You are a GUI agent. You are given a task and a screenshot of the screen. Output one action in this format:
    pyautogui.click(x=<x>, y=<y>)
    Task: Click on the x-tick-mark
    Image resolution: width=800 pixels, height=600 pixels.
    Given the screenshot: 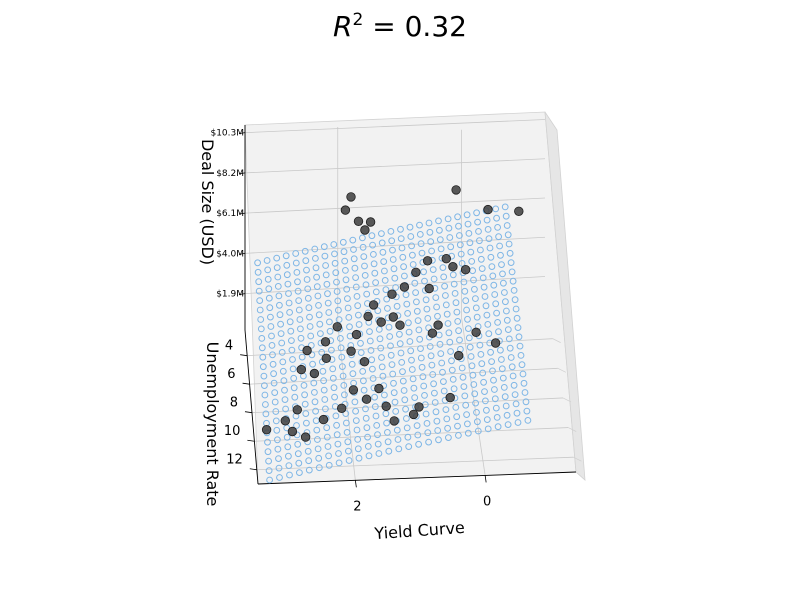 What is the action you would take?
    pyautogui.click(x=485, y=479)
    